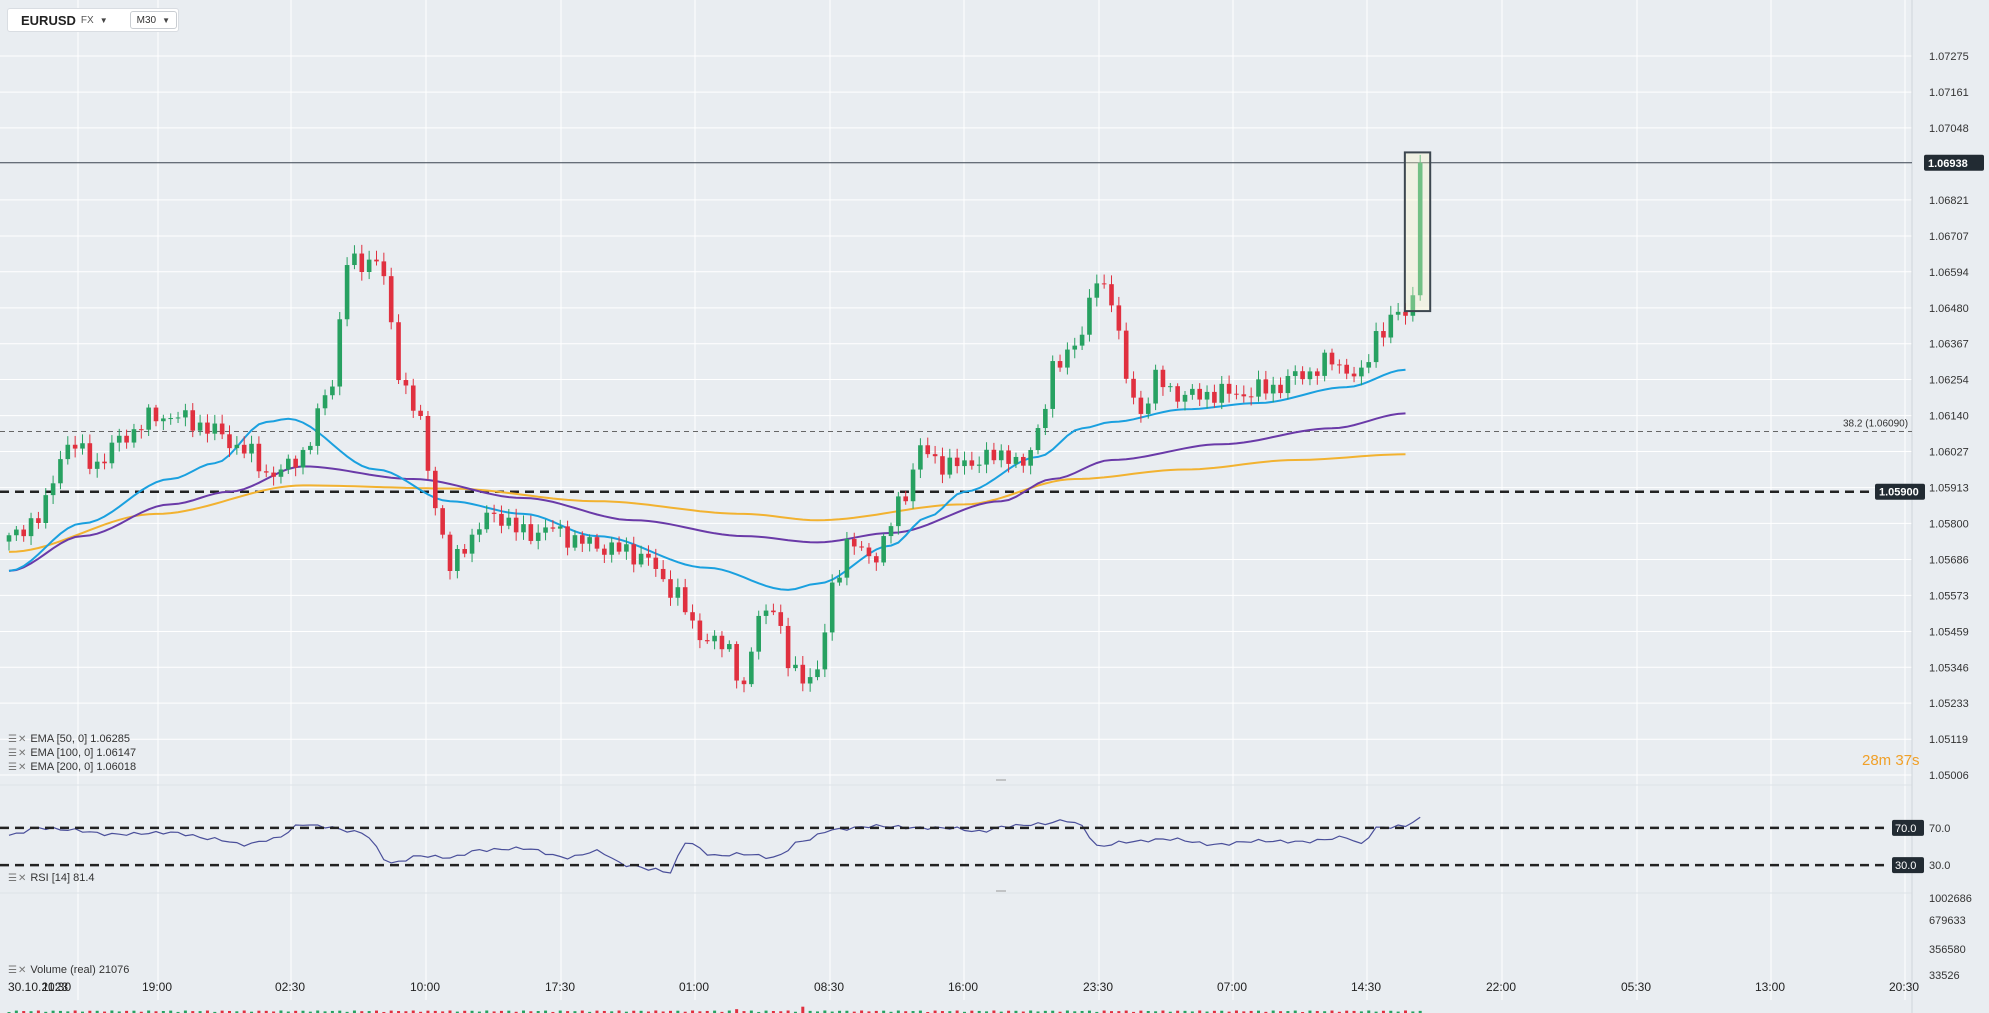 The height and width of the screenshot is (1013, 1989). I want to click on support-tag: 1.05900, so click(1900, 491).